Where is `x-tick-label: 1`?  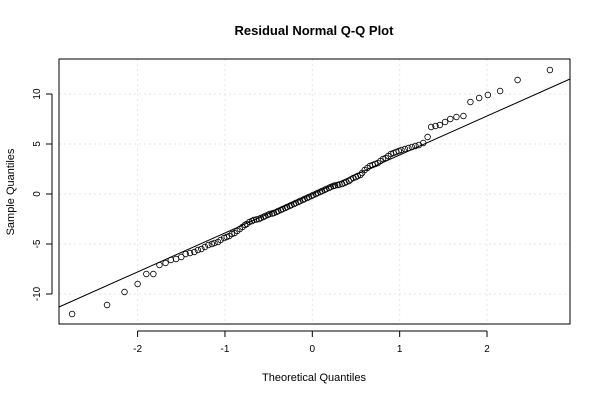
x-tick-label: 1 is located at coordinates (400, 349).